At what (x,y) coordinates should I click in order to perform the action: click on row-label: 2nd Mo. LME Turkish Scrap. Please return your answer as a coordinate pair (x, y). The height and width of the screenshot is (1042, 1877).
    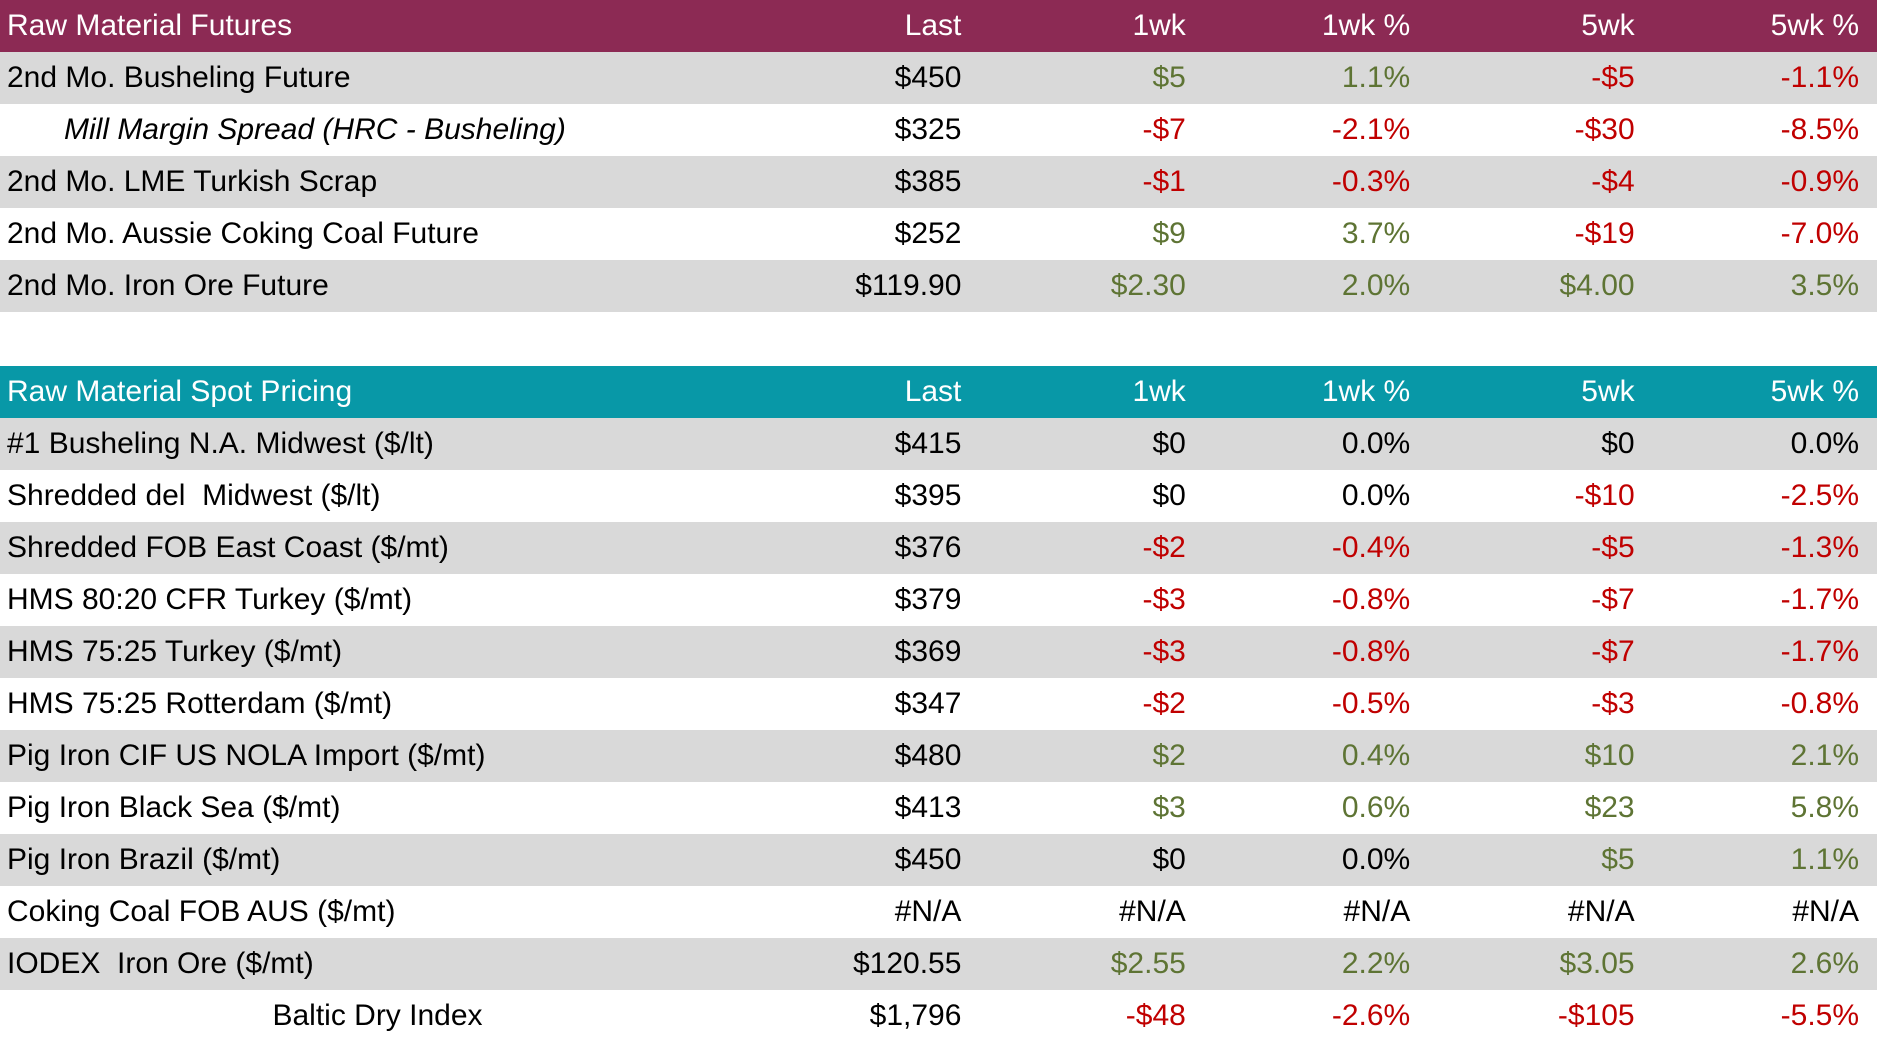
    Looking at the image, I should click on (192, 181).